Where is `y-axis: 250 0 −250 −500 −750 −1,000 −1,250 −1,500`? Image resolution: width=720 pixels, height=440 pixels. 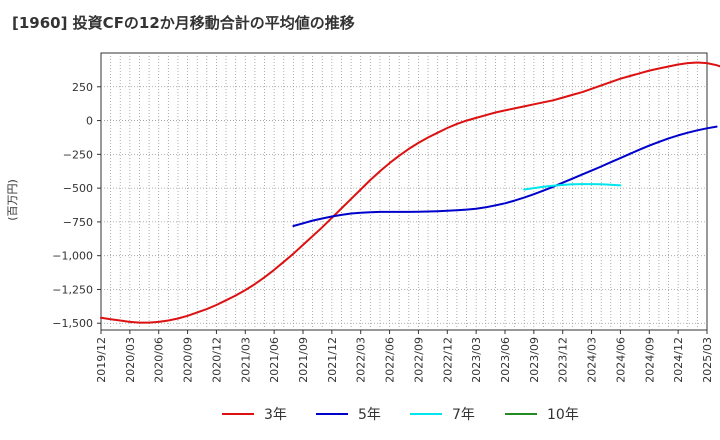
y-axis: 250 0 −250 −500 −750 −1,000 −1,250 −1,500 is located at coordinates (76, 205).